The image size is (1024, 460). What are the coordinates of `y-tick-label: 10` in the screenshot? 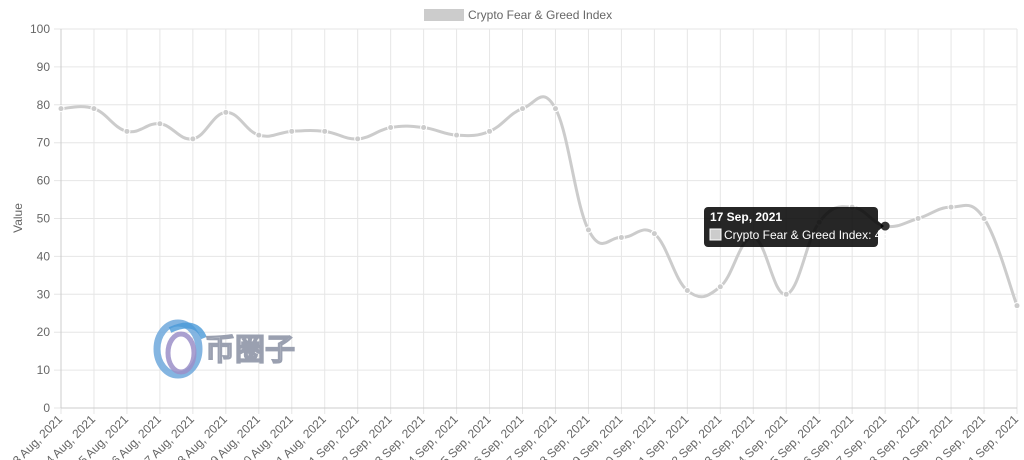 It's located at (44, 370).